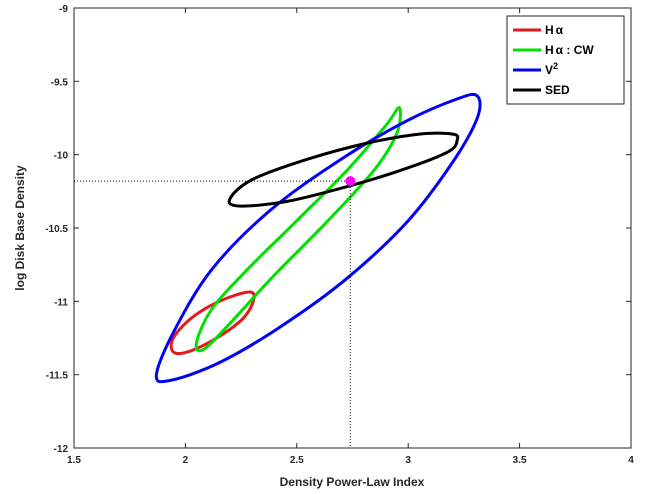 Image resolution: width=655 pixels, height=494 pixels. I want to click on x-tick-label: 1.5, so click(74, 460).